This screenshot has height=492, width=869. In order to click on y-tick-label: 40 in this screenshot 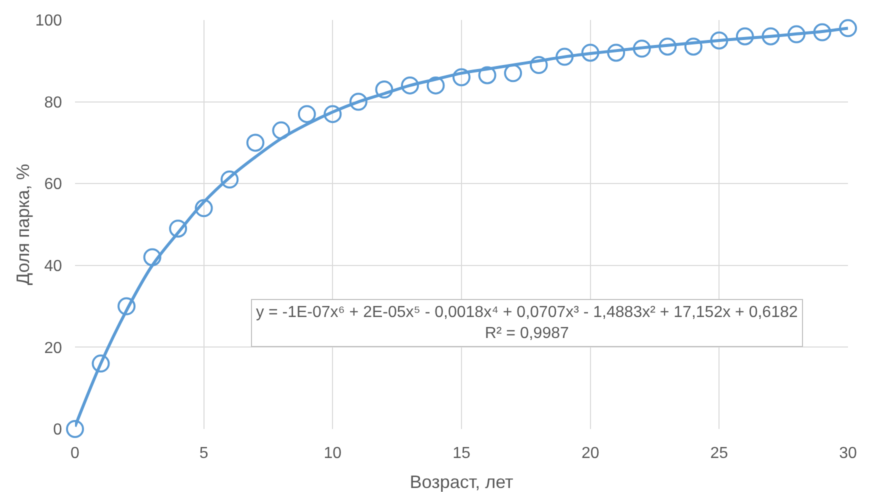, I will do `click(53, 266)`.